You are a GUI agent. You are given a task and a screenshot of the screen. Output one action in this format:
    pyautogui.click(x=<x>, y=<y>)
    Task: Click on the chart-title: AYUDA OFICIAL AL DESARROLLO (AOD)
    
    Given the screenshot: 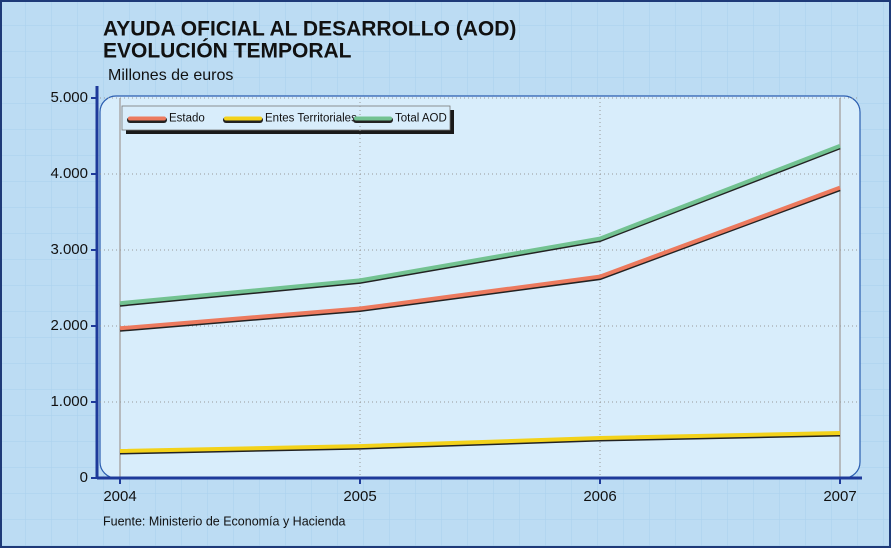 What is the action you would take?
    pyautogui.click(x=309, y=29)
    